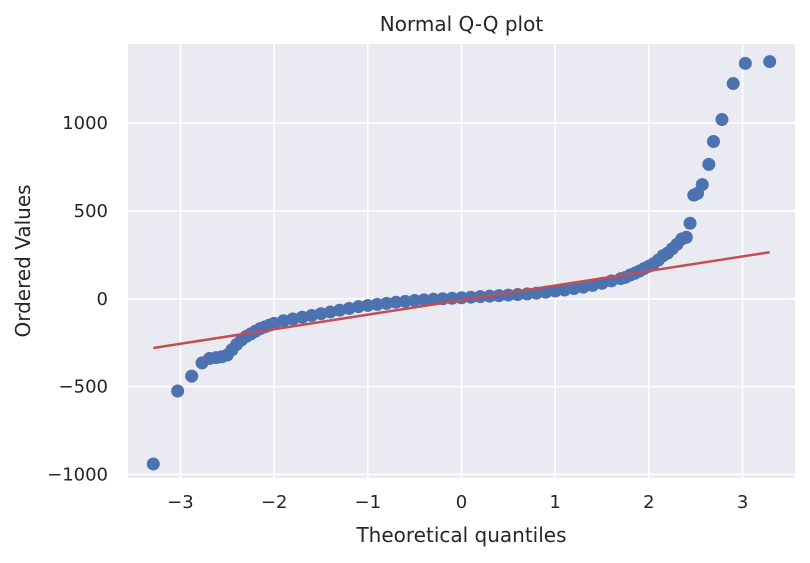 This screenshot has height=563, width=810. Describe the element at coordinates (460, 535) in the screenshot. I see `x-axis-label: Theoretical quantiles` at that location.